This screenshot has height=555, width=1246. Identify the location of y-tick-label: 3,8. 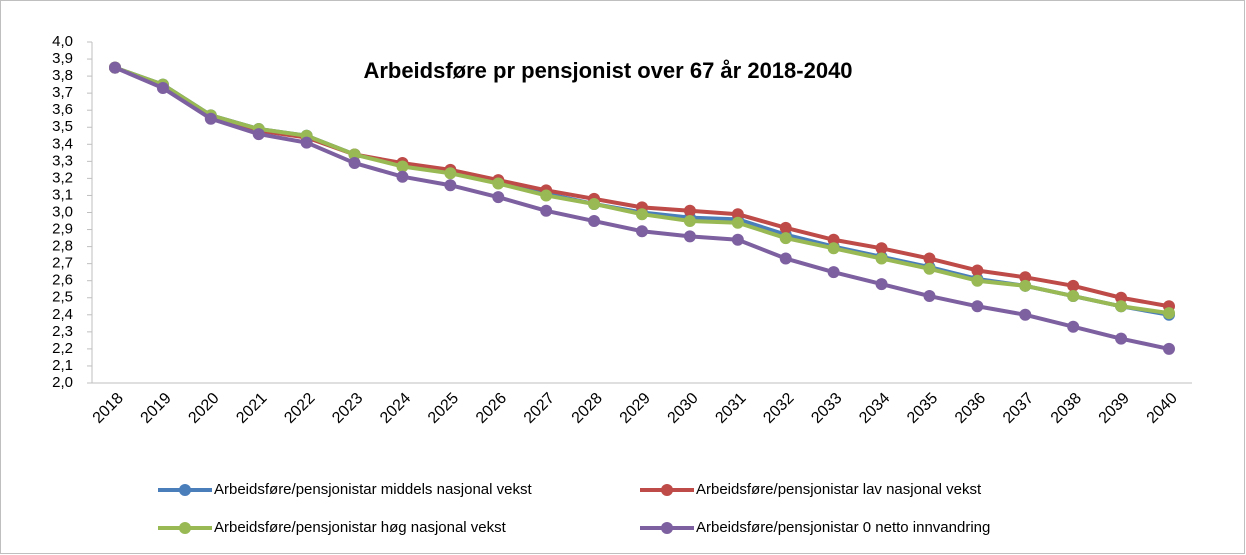
(62, 75).